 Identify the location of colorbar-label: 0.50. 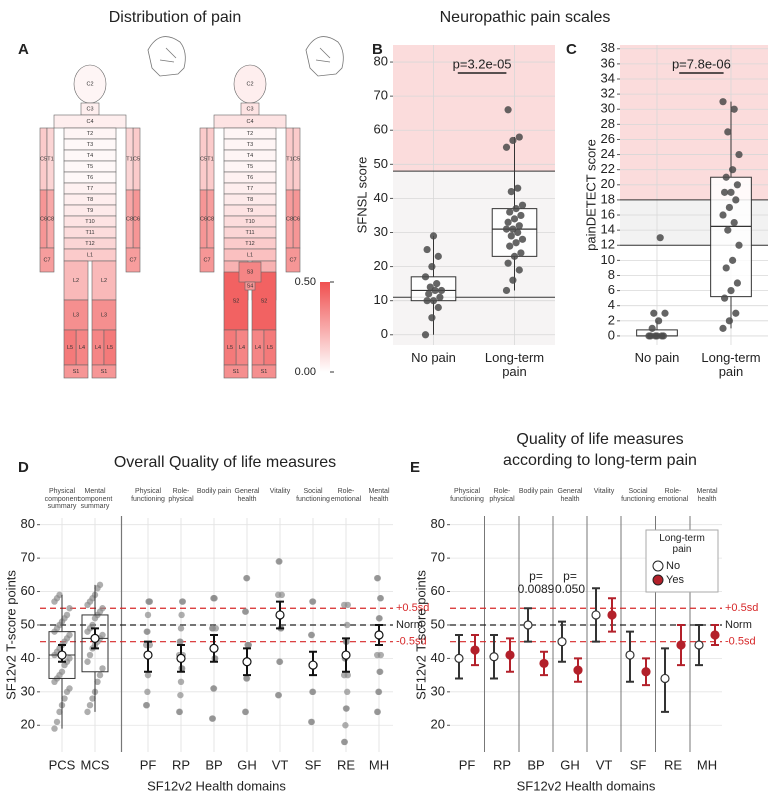
(305, 282).